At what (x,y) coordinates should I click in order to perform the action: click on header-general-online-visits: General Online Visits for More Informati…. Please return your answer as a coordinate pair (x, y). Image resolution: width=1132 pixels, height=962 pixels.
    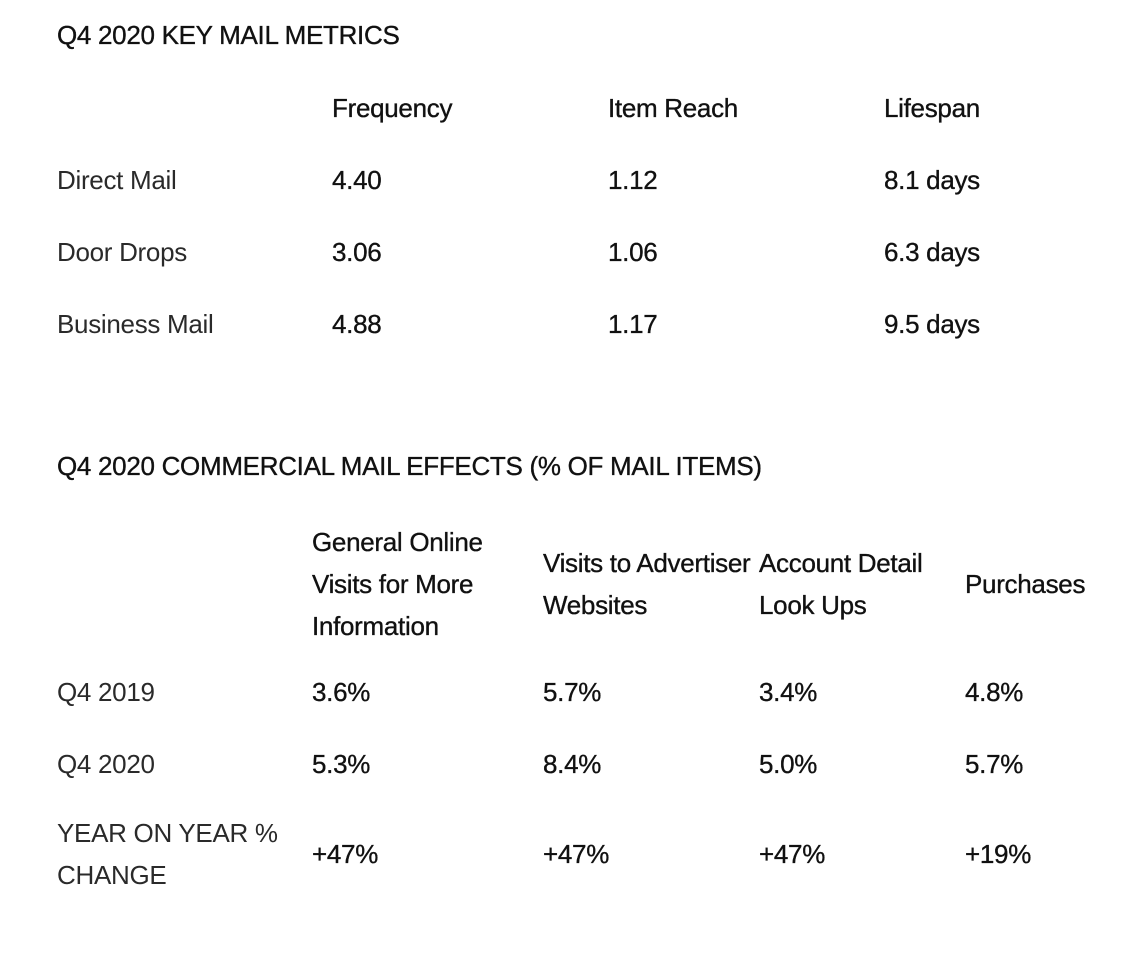
    Looking at the image, I should click on (397, 584).